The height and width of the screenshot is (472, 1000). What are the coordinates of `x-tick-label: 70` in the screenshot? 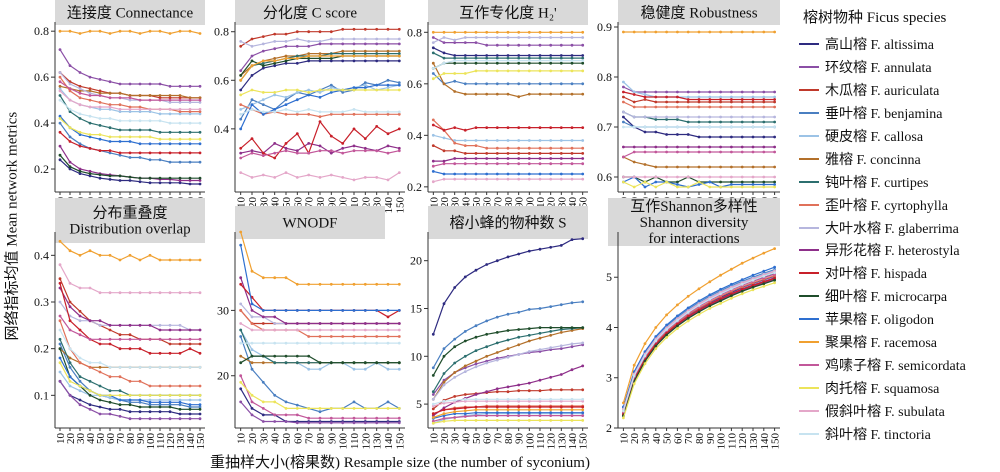 It's located at (121, 439).